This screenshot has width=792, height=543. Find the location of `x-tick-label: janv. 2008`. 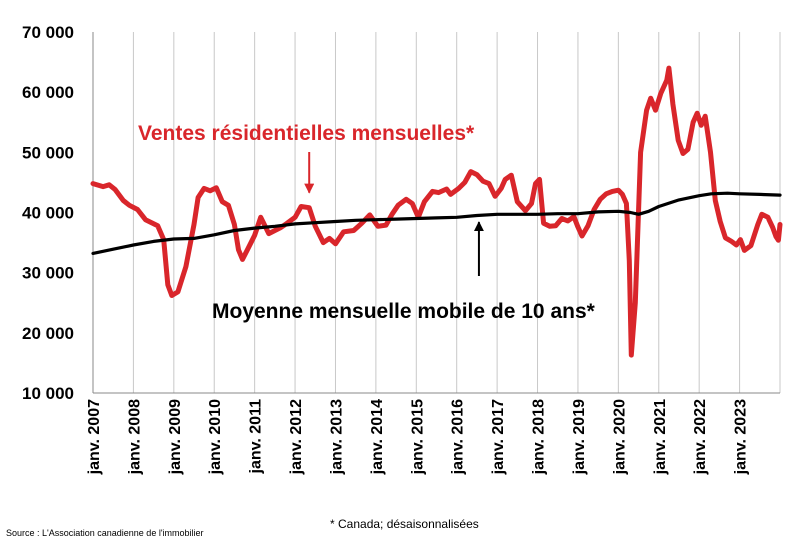

x-tick-label: janv. 2008 is located at coordinates (134, 437).